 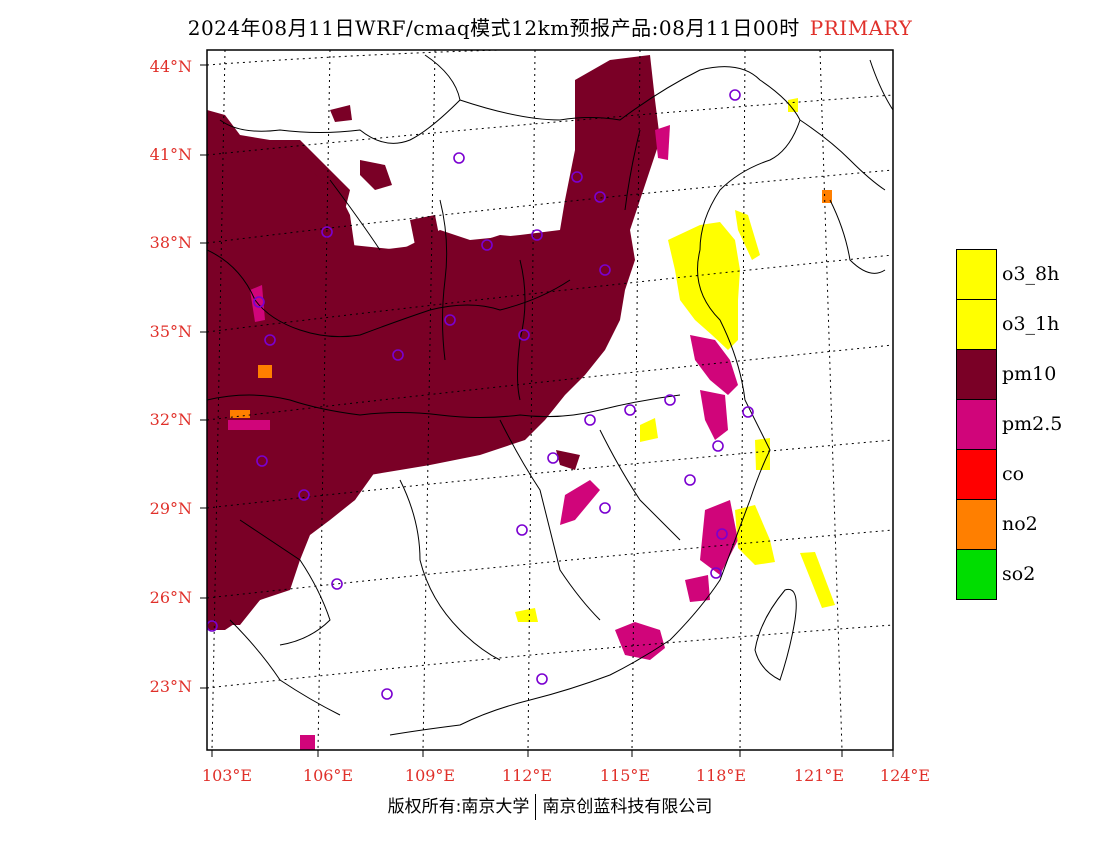 What do you see at coordinates (714, 415) in the screenshot?
I see `pm25-patch-anhui` at bounding box center [714, 415].